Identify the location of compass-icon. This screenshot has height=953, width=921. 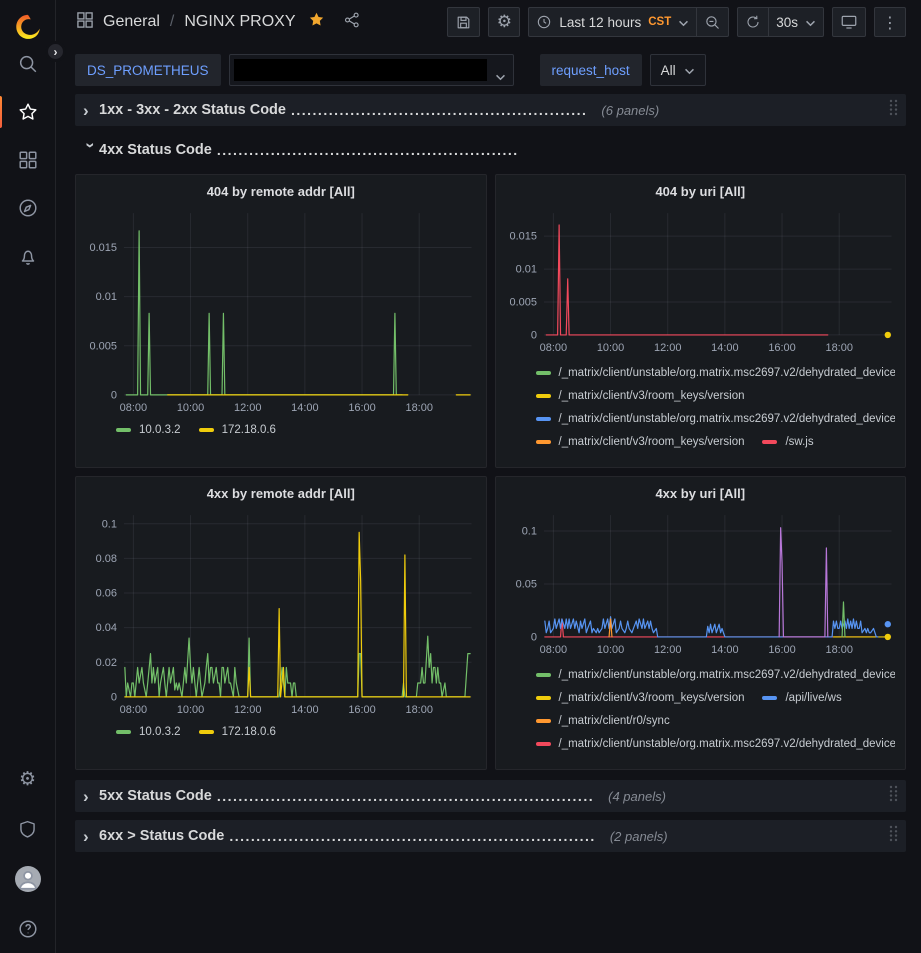
(27, 208).